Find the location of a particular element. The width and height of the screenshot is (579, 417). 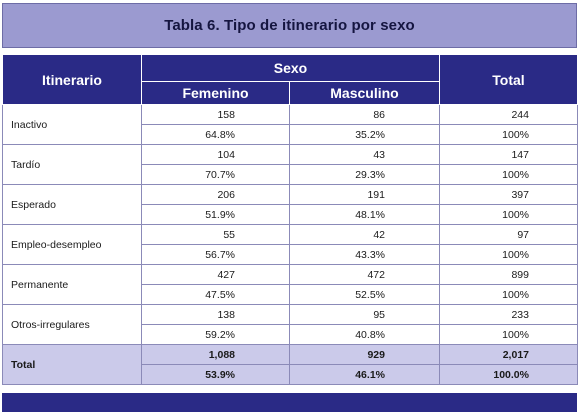

femenino-count-cell: 1,088 is located at coordinates (215, 354).